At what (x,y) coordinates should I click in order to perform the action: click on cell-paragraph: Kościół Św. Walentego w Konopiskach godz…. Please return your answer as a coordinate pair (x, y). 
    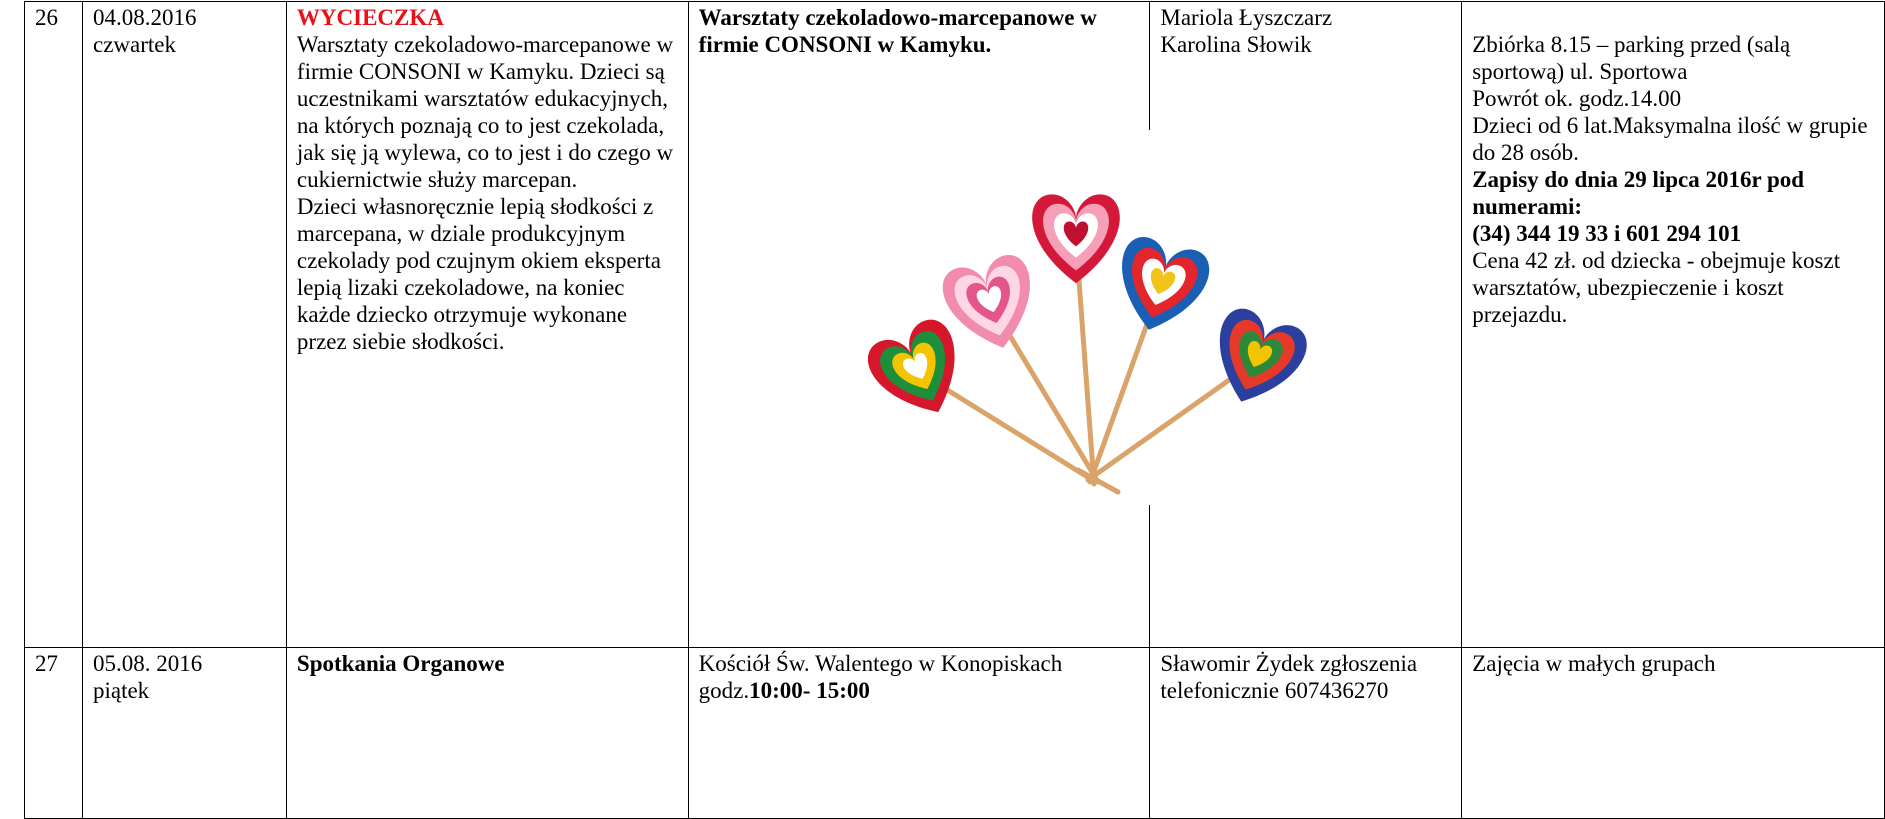
    Looking at the image, I should click on (919, 677).